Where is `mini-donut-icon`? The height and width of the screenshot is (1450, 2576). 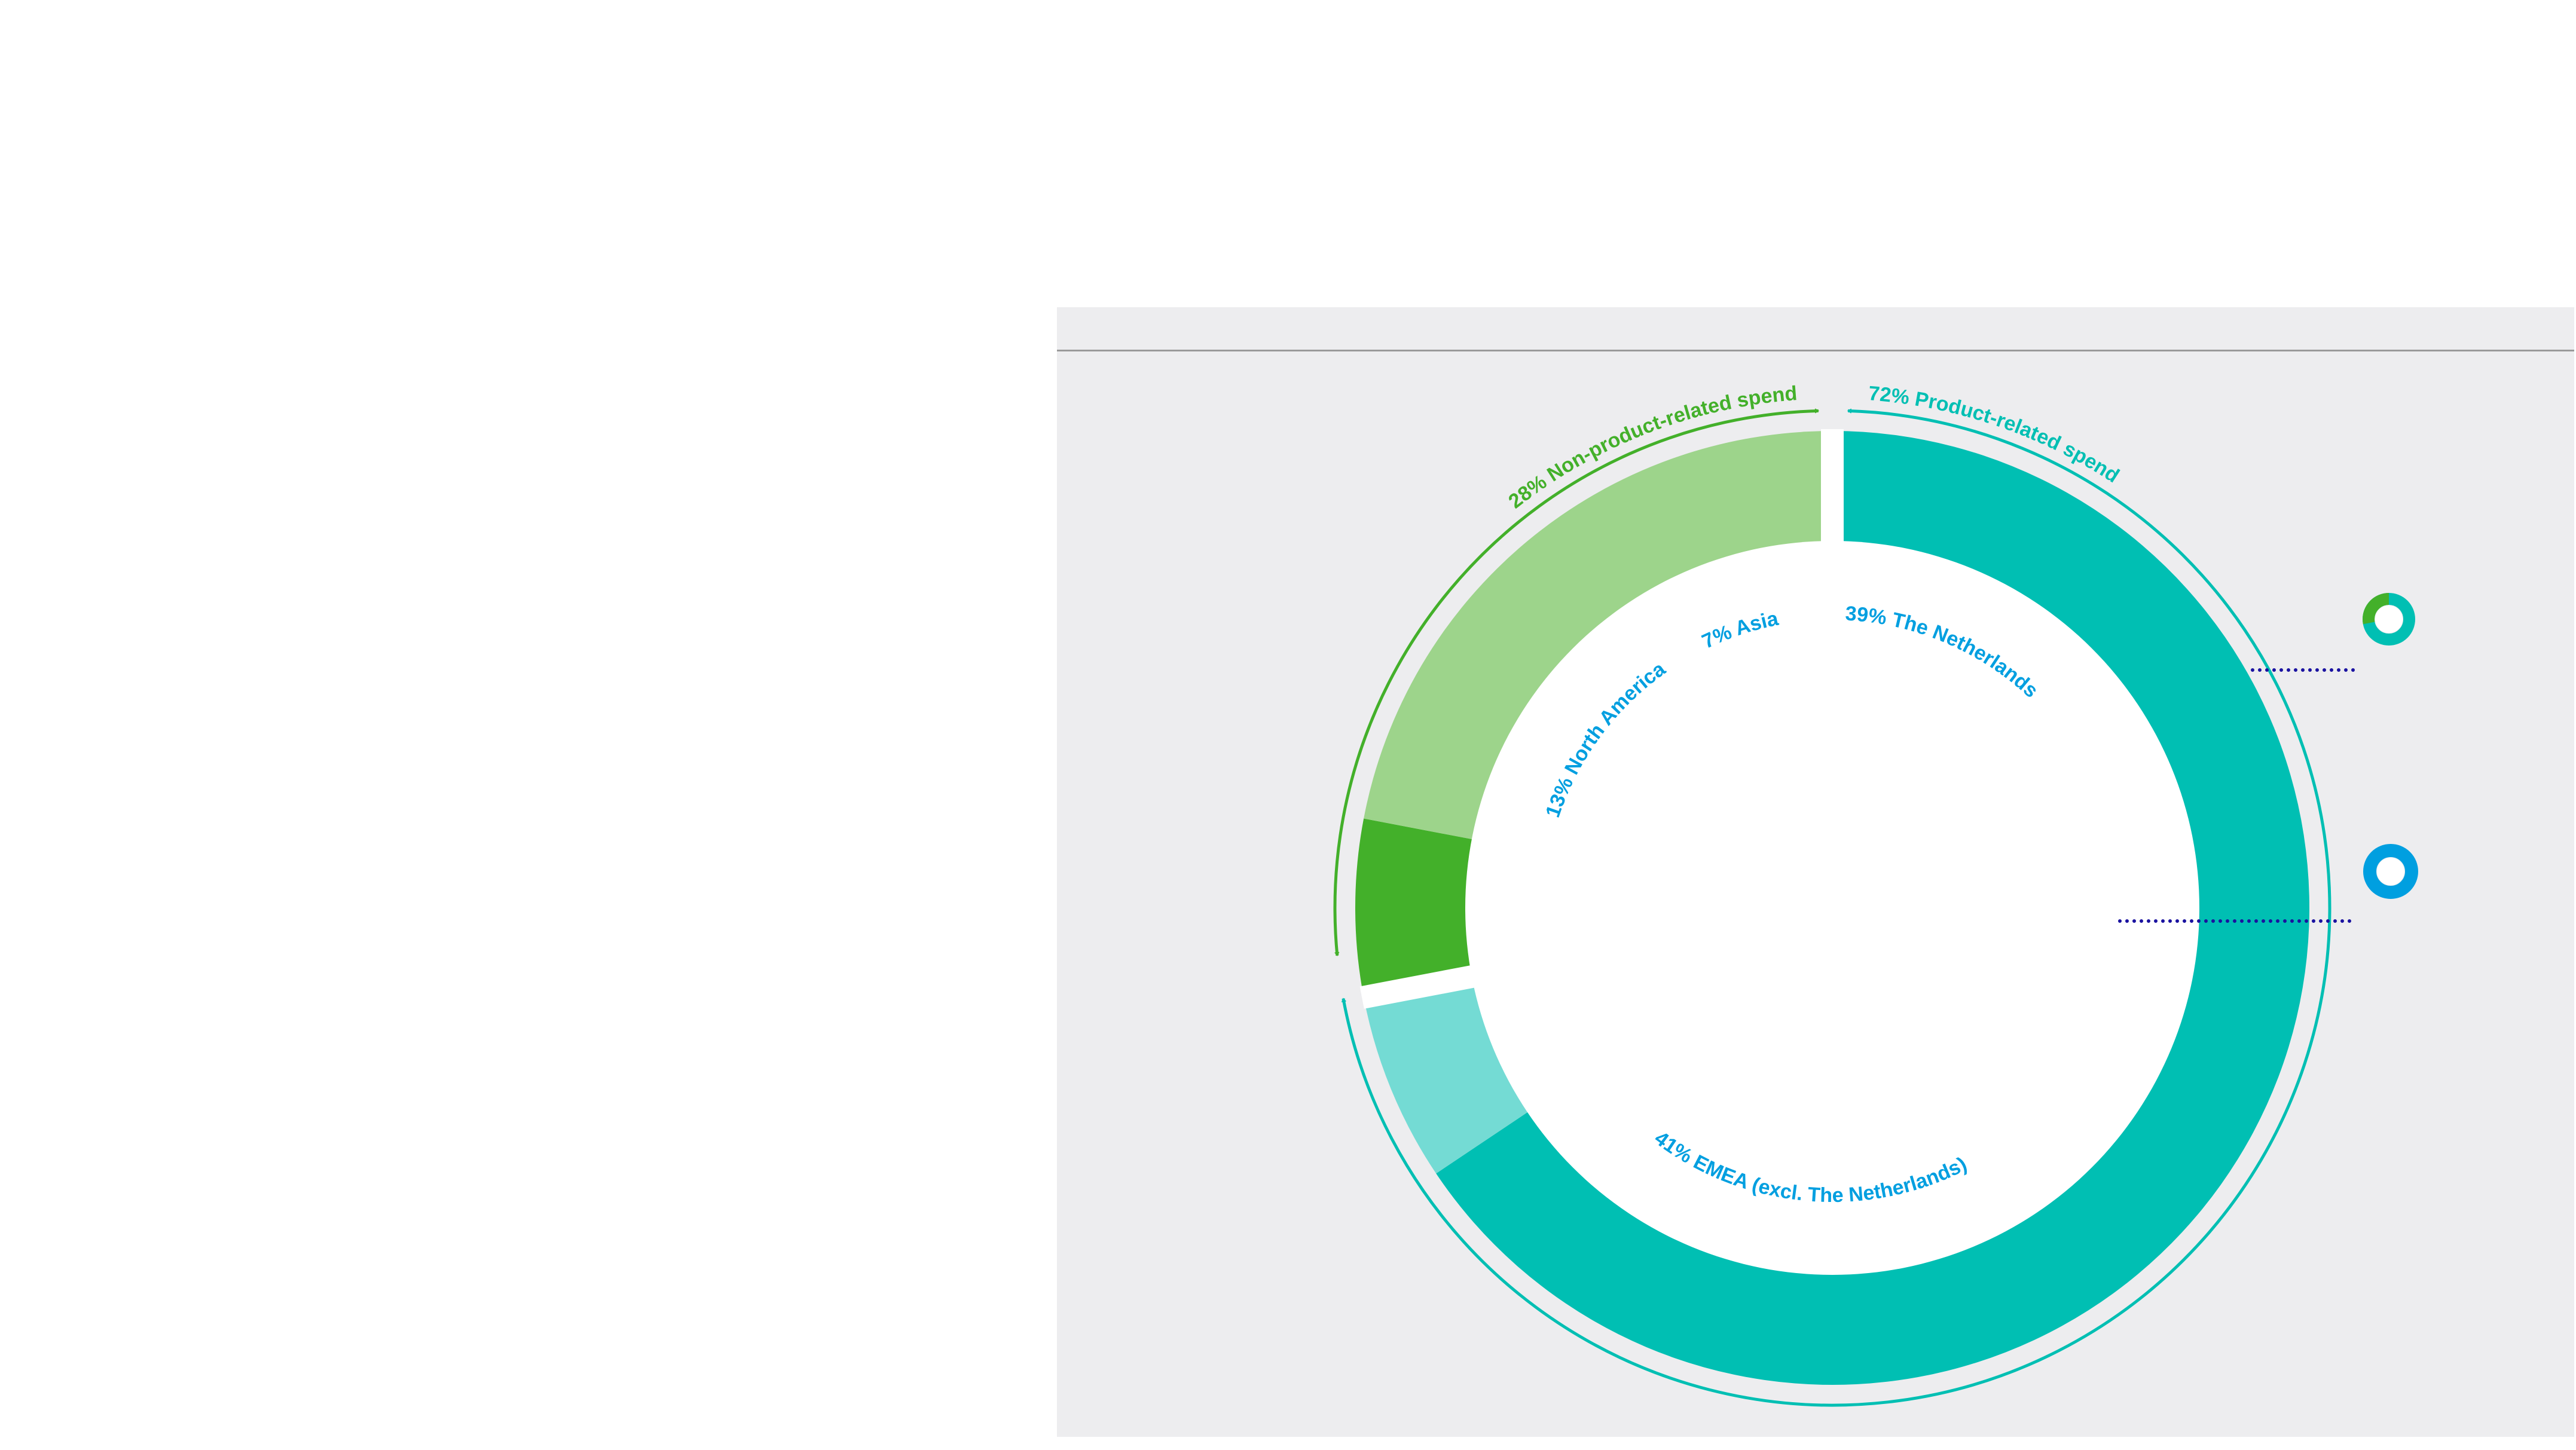
mini-donut-icon is located at coordinates (2389, 620).